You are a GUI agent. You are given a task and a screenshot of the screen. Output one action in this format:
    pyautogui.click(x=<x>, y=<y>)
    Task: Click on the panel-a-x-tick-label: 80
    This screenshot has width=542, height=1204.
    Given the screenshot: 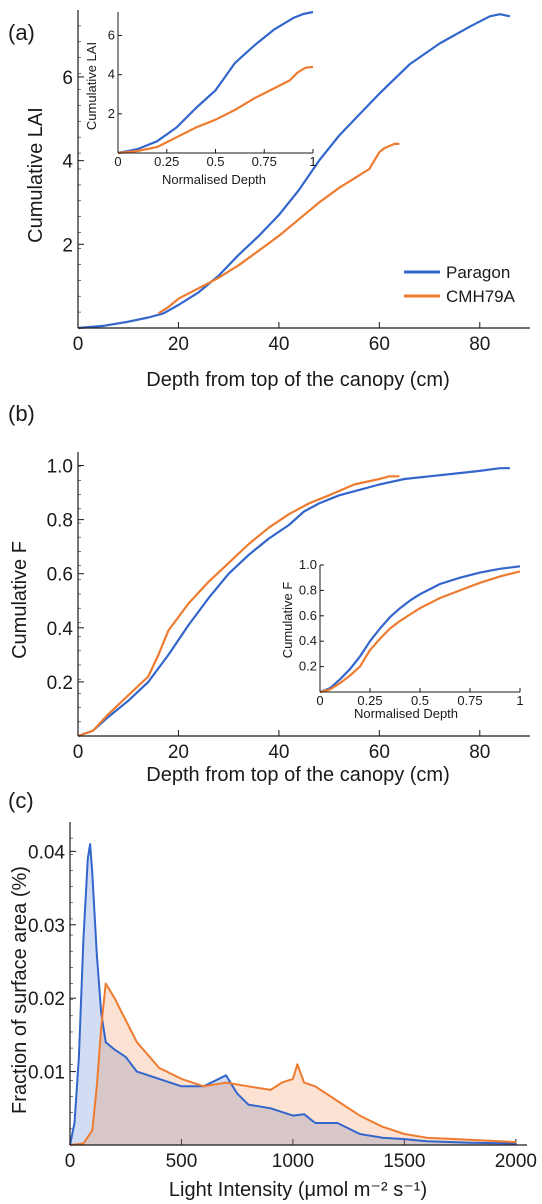 What is the action you would take?
    pyautogui.click(x=479, y=344)
    